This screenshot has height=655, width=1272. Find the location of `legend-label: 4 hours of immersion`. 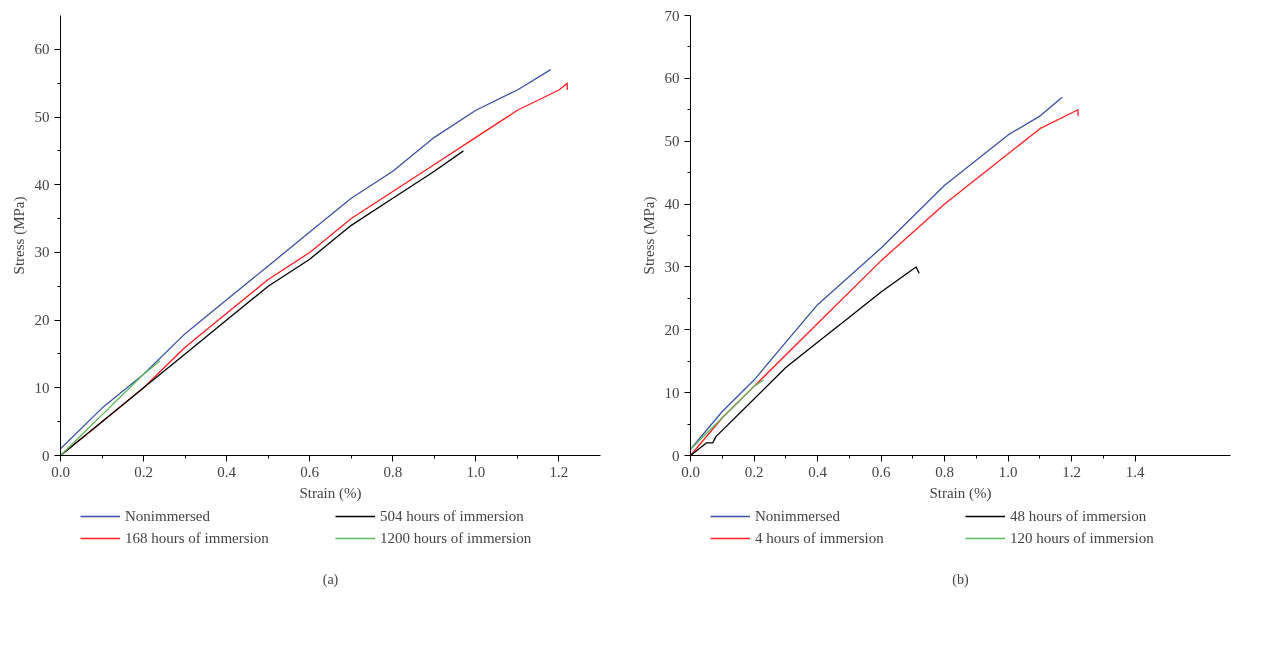

legend-label: 4 hours of immersion is located at coordinates (820, 538).